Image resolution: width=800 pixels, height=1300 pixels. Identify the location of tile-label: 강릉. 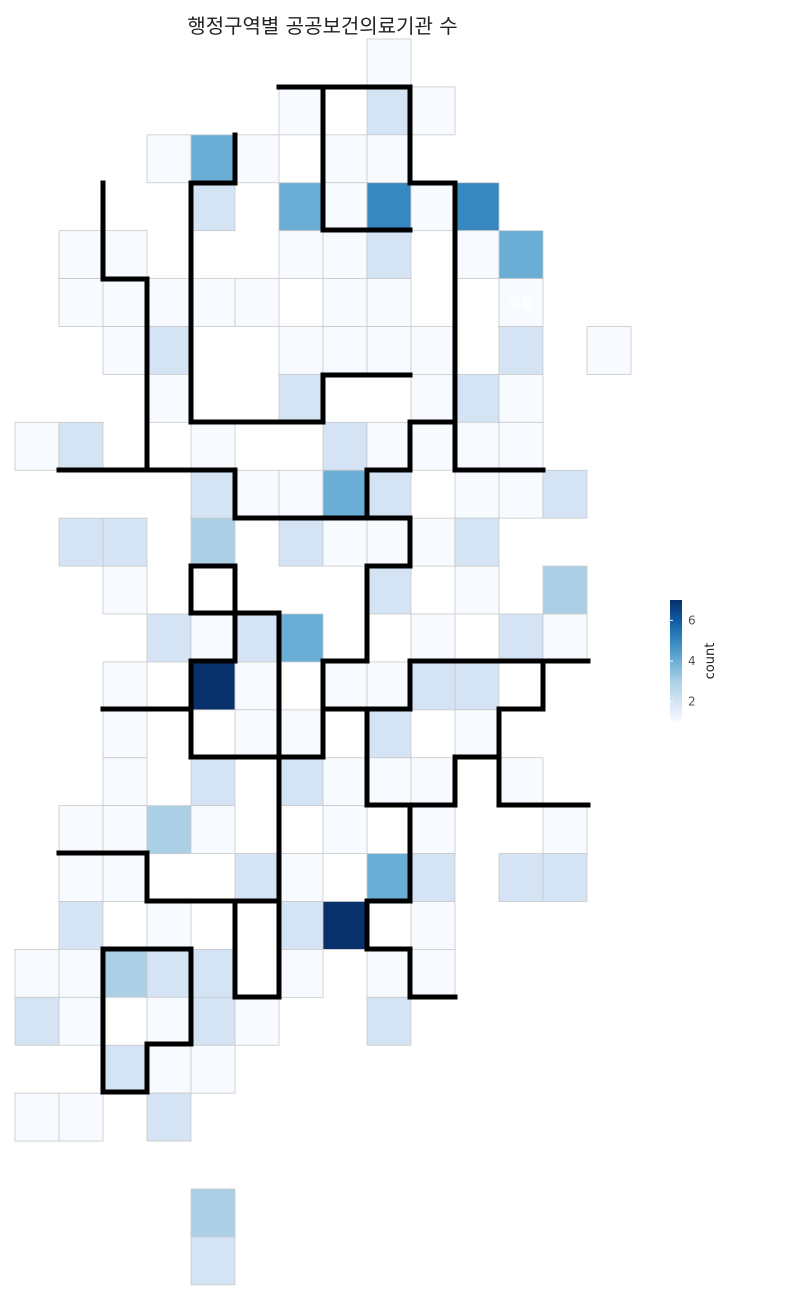
(521, 304).